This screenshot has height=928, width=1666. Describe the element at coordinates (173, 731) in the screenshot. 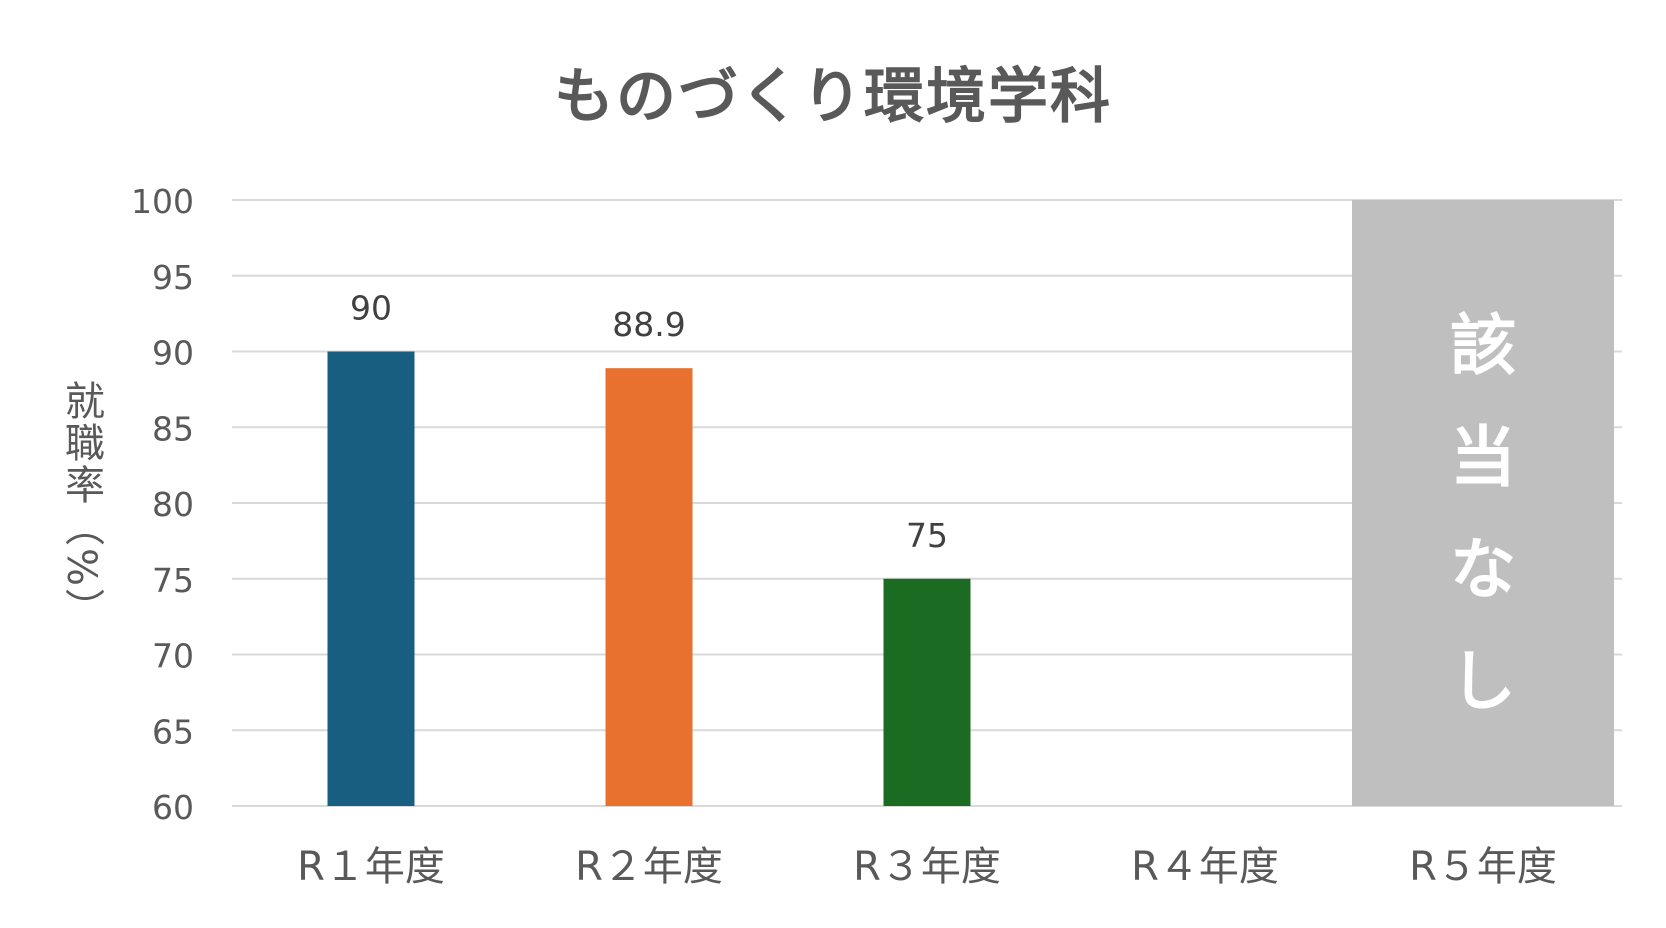

I see `y-tick-label: 65` at that location.